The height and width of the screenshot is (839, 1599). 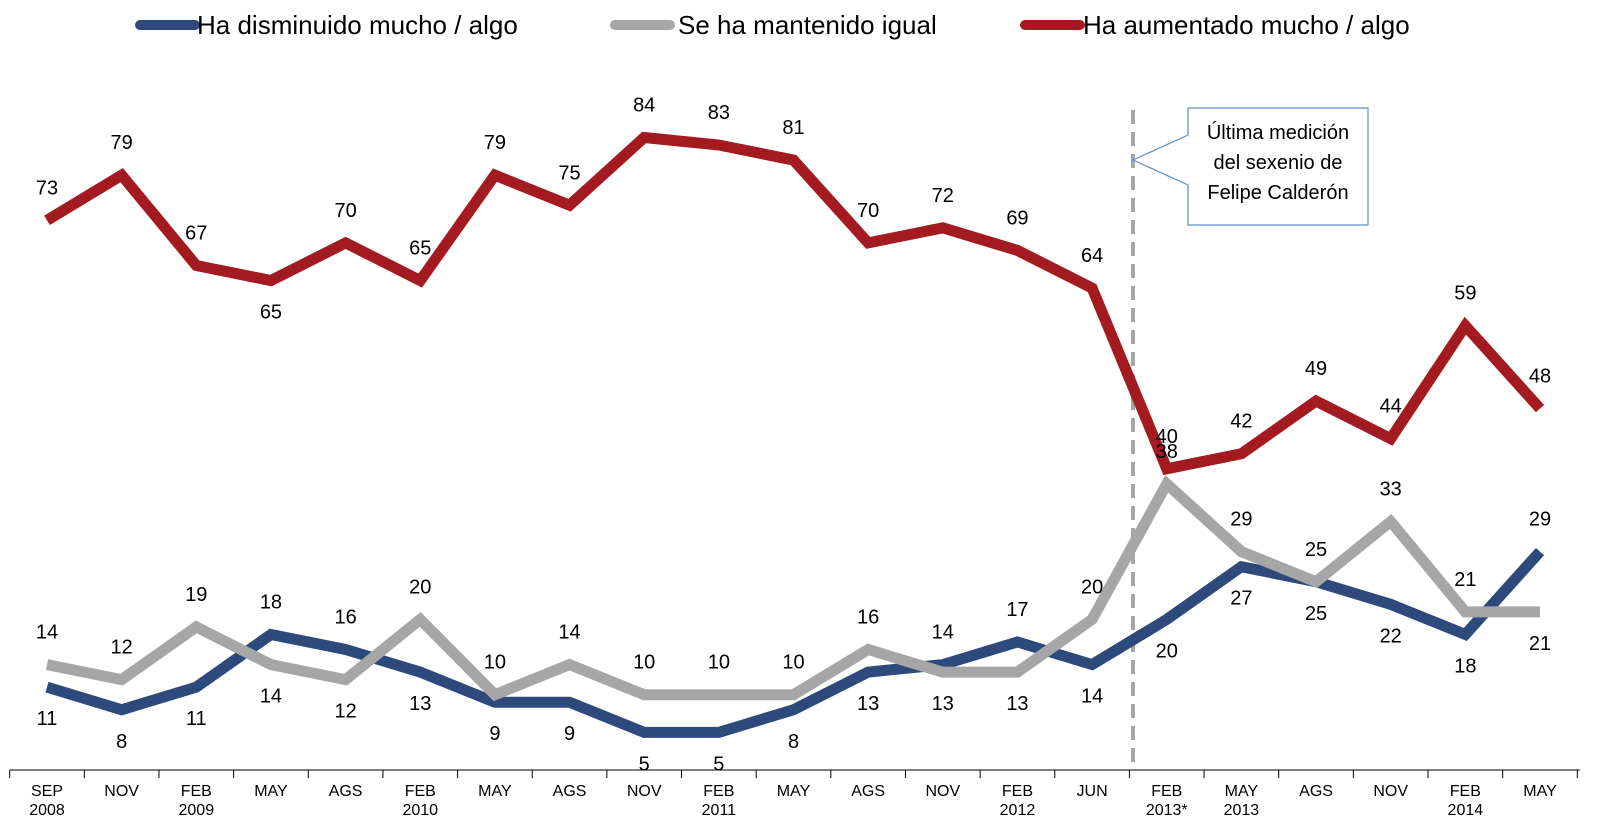 What do you see at coordinates (357, 25) in the screenshot?
I see `legend-label: Ha disminuido mucho / algo` at bounding box center [357, 25].